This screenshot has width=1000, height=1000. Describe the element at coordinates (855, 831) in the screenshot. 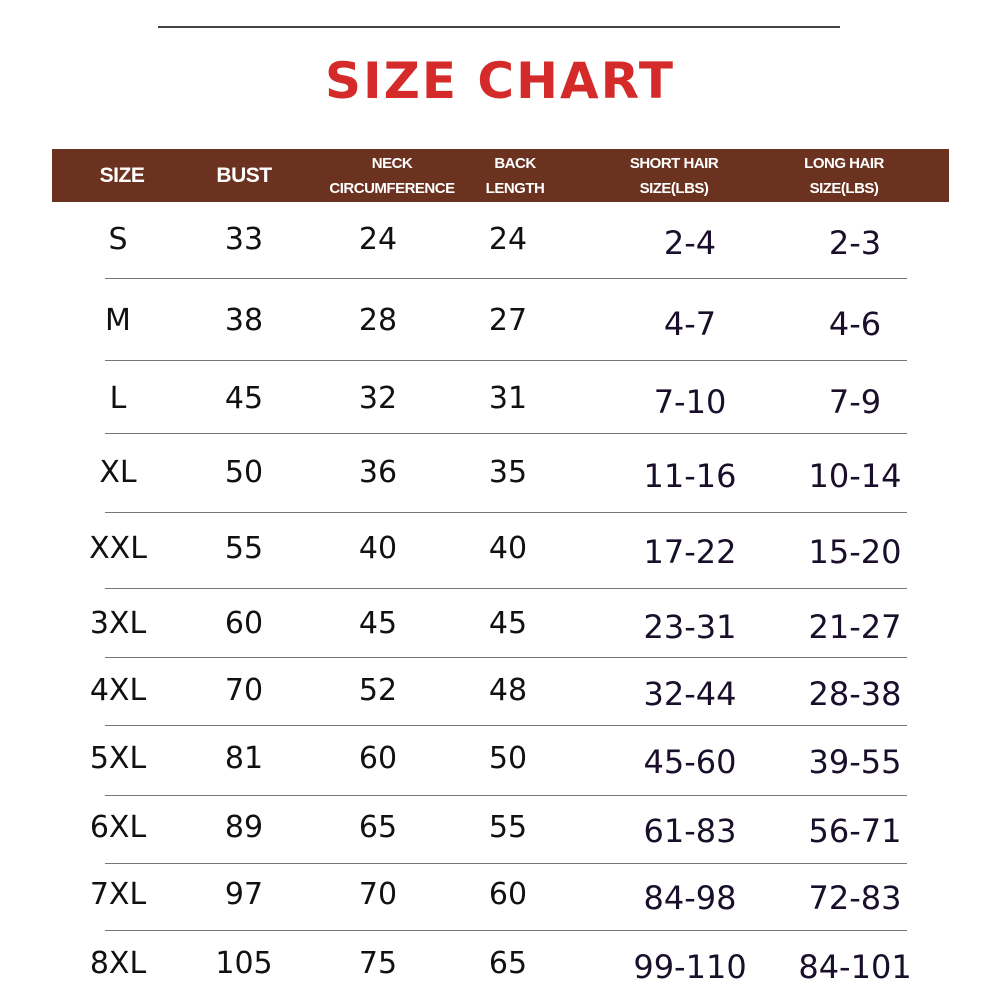

I see `cell-long-hair: 56-71` at that location.